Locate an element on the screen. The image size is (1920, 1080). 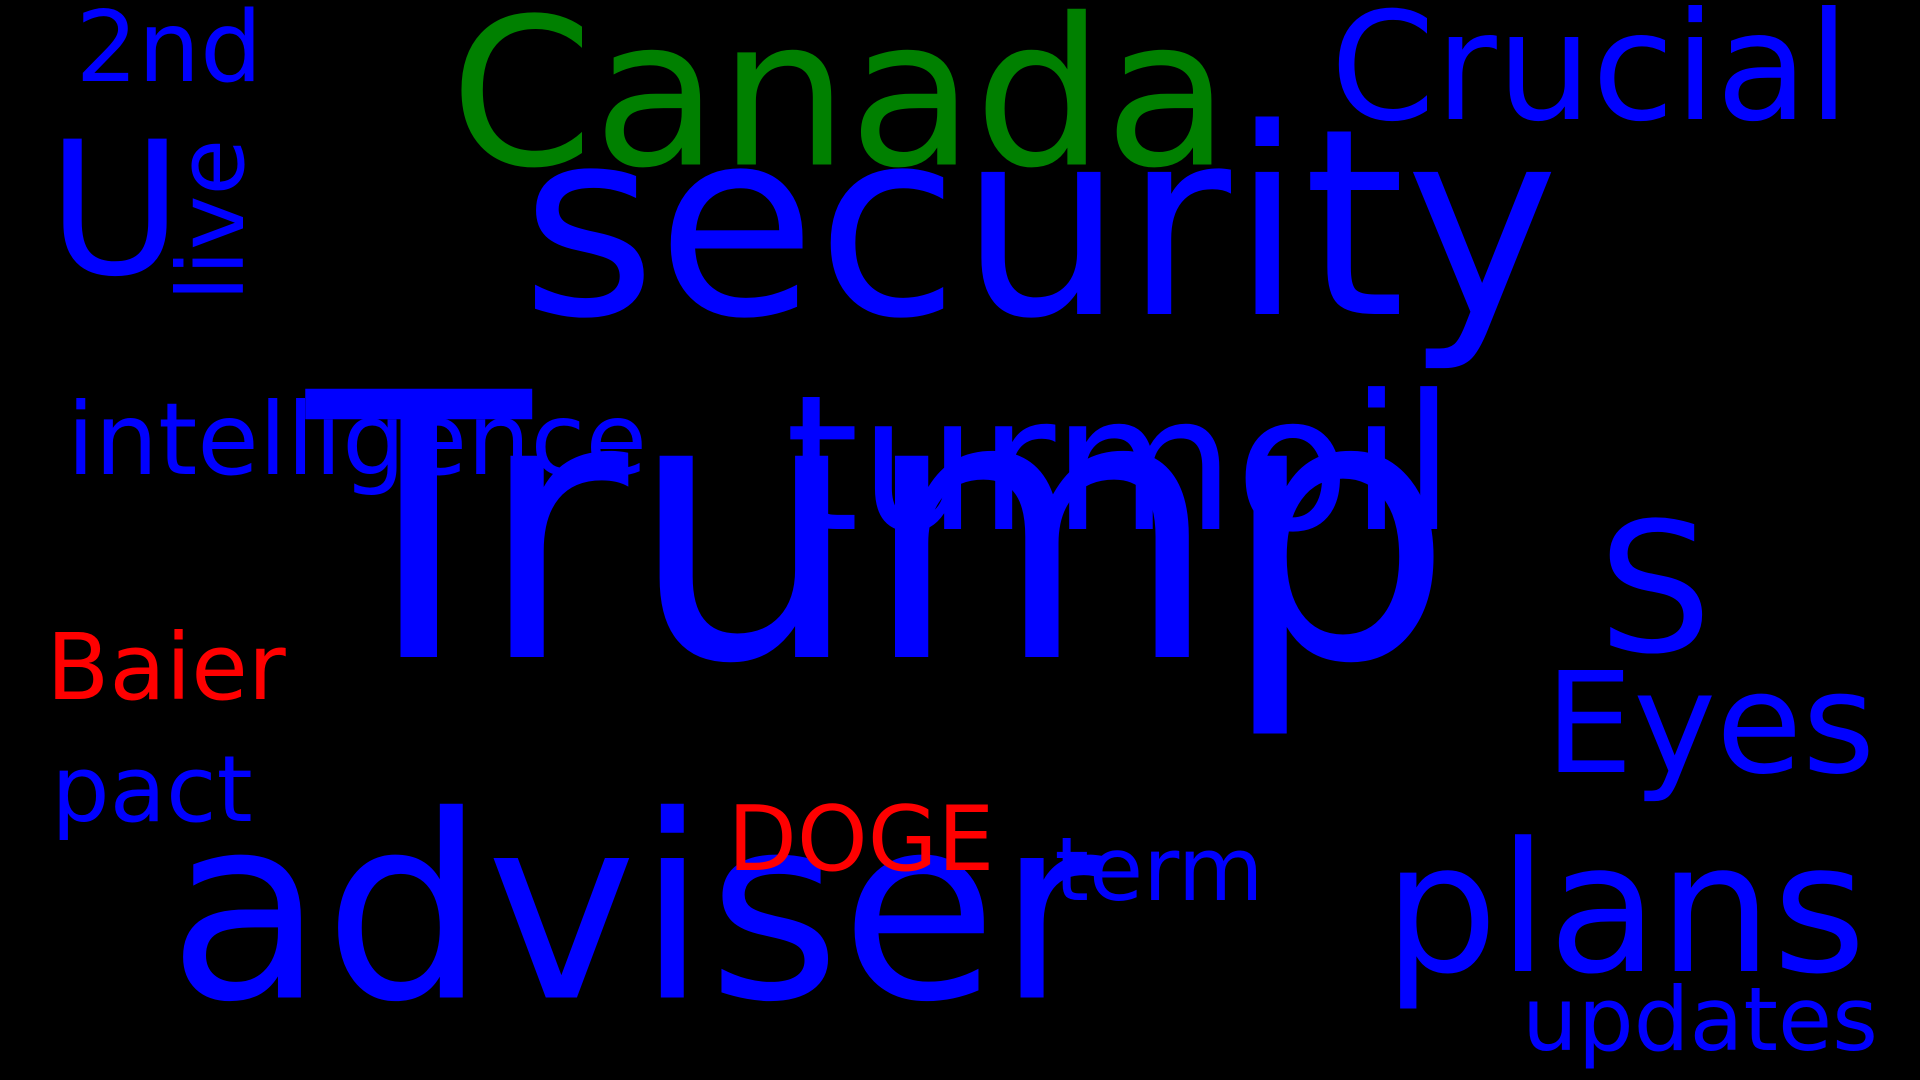
word-canada: Canada is located at coordinates (840, 107).